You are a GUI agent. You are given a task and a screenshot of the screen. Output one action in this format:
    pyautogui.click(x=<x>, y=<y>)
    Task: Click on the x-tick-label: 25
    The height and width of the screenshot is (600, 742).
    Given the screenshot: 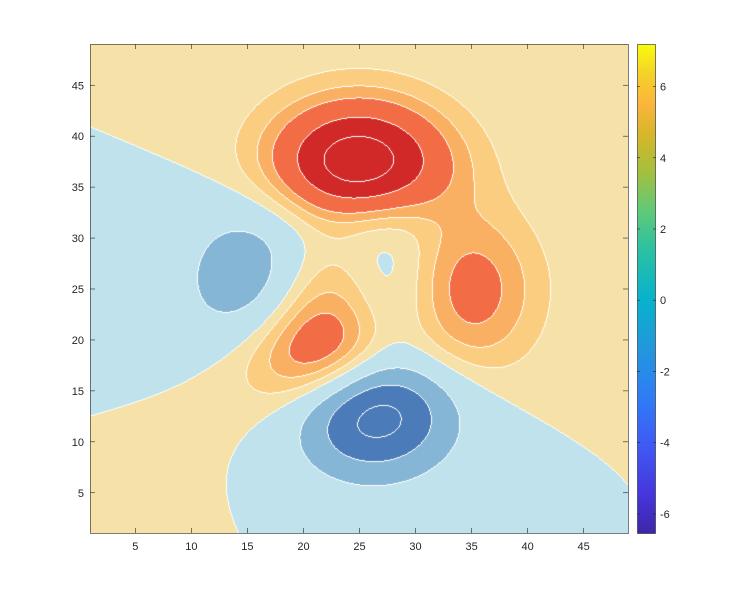 What is the action you would take?
    pyautogui.click(x=359, y=547)
    